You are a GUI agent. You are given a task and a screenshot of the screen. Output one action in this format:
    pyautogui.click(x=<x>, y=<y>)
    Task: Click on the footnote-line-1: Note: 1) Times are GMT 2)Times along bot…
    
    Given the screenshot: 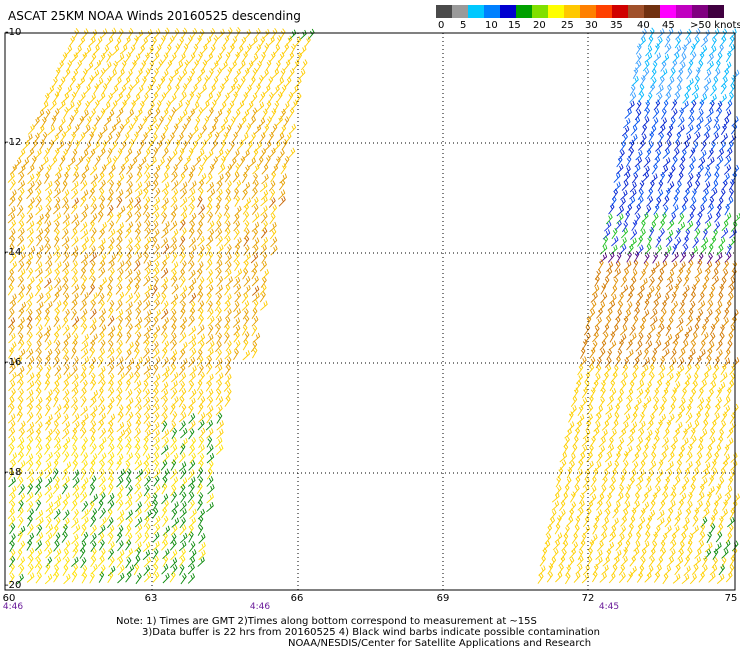 What is the action you would take?
    pyautogui.click(x=326, y=621)
    